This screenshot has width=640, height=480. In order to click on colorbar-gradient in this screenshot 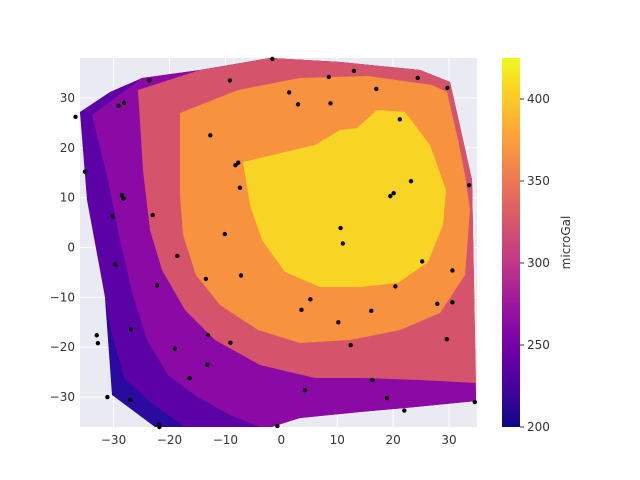, I will do `click(511, 242)`.